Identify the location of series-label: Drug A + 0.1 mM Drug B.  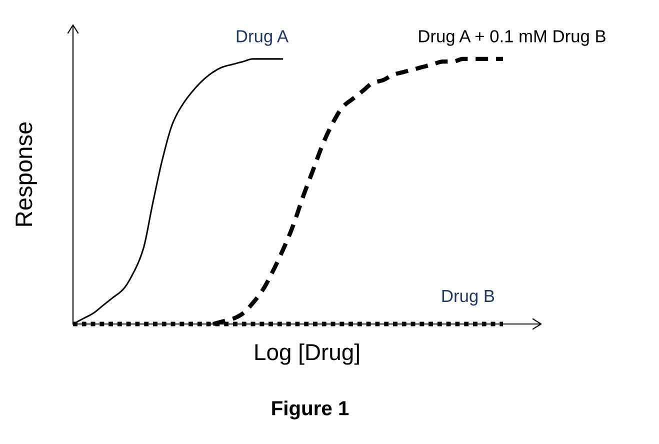
(512, 38).